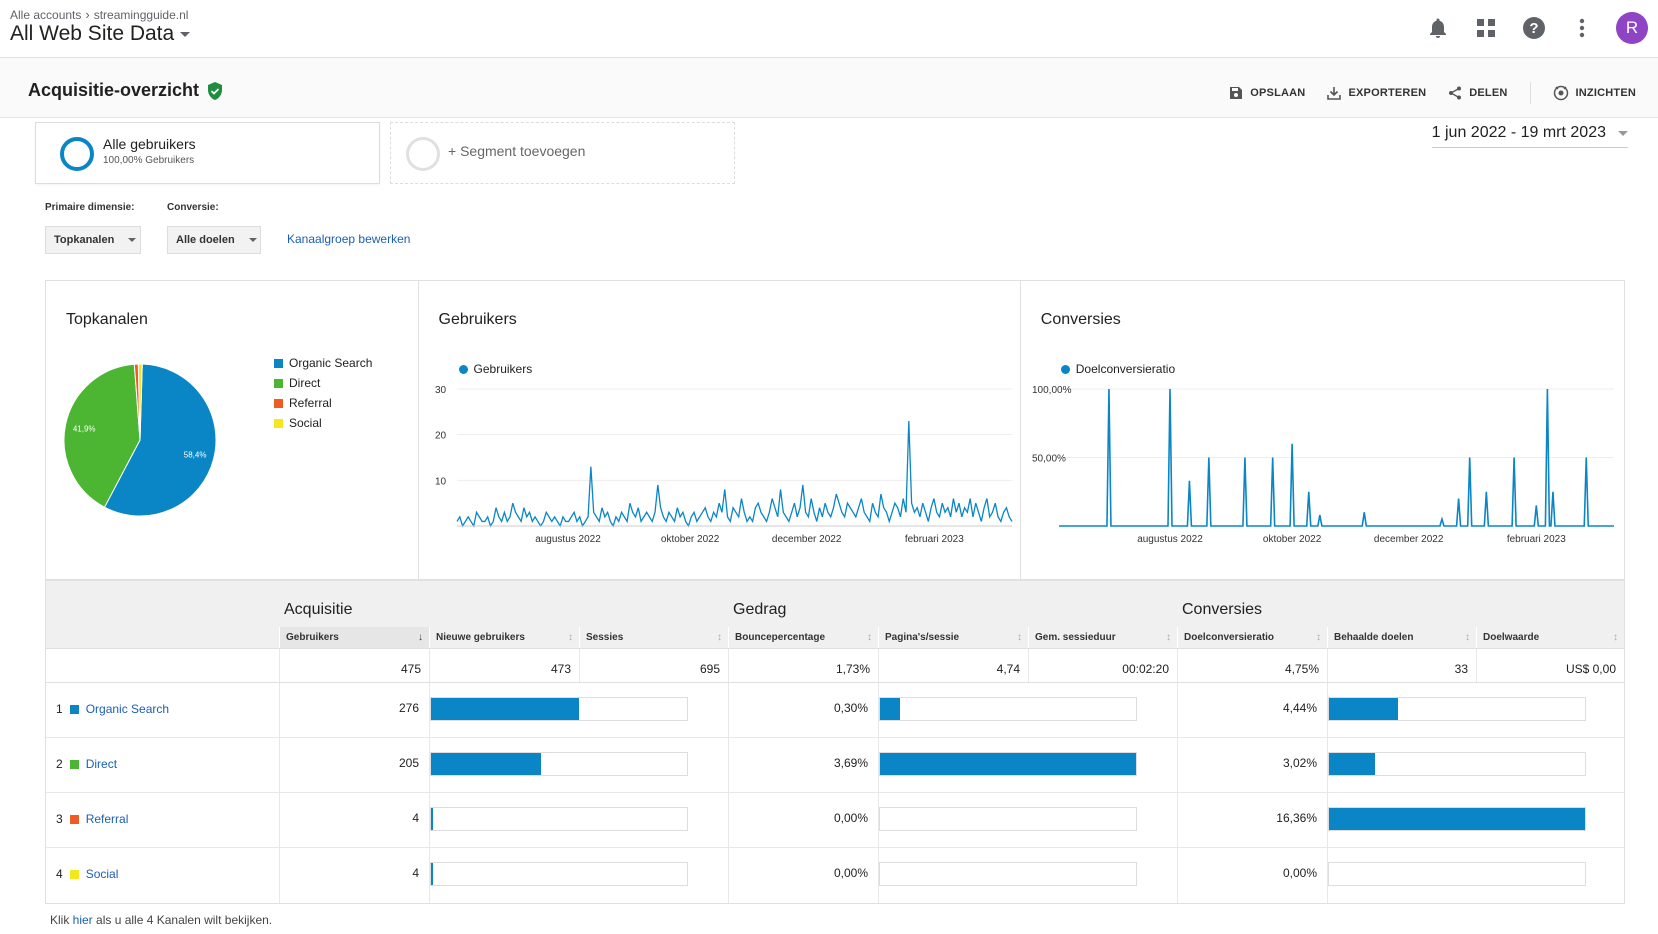  I want to click on y-tick-label: 20, so click(441, 436).